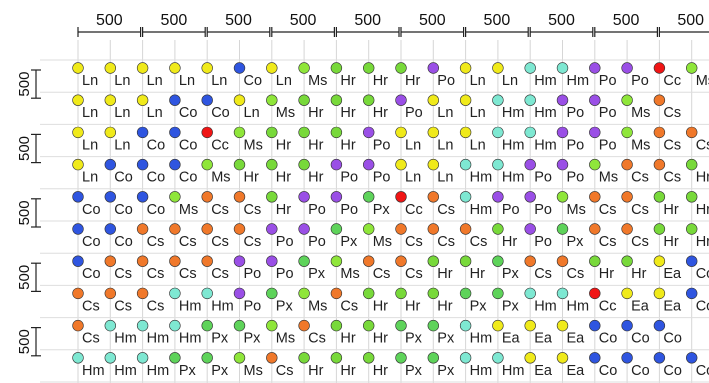 Image resolution: width=709 pixels, height=383 pixels. What do you see at coordinates (220, 145) in the screenshot?
I see `grain-label: Cc` at bounding box center [220, 145].